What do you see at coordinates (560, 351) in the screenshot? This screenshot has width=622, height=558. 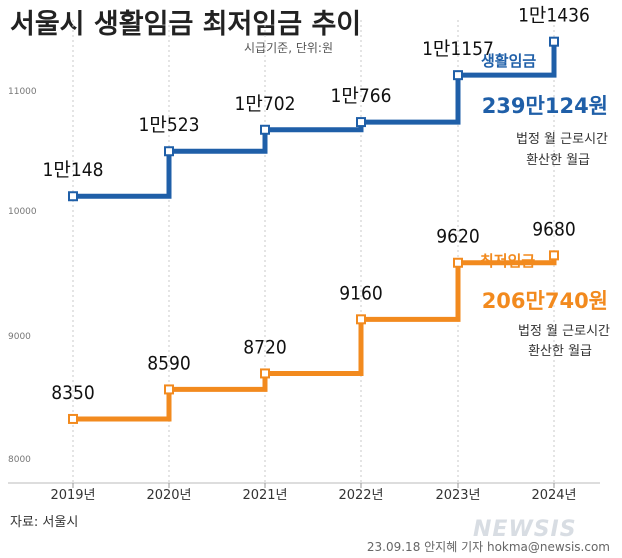 I see `minimum-note-line2: 환산한 월급` at bounding box center [560, 351].